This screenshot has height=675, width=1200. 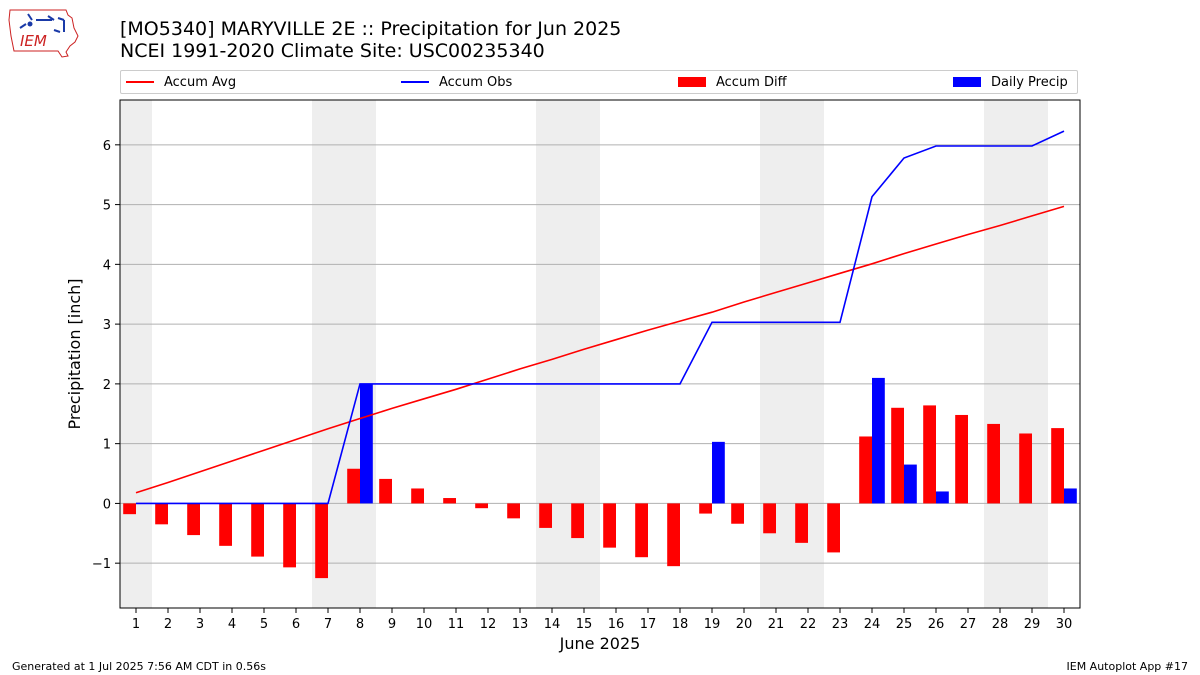 I want to click on y-axis-ticks: −1 0 1 2 3 4 5 6, so click(x=106, y=355).